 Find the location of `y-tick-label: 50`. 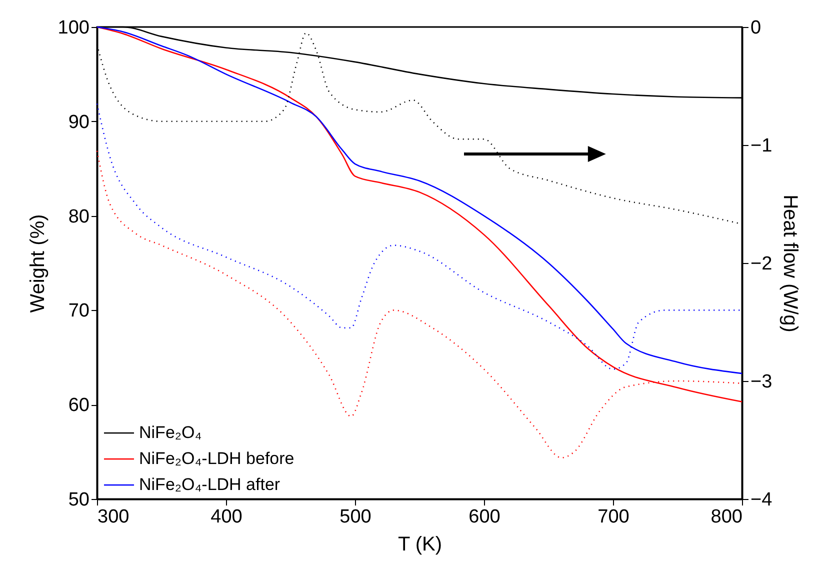

y-tick-label: 50 is located at coordinates (79, 500).